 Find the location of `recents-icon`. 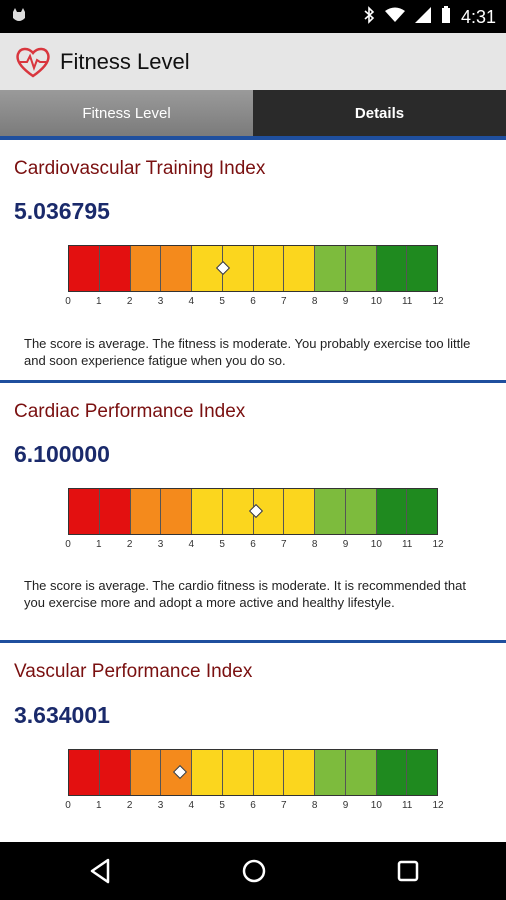

recents-icon is located at coordinates (408, 871).